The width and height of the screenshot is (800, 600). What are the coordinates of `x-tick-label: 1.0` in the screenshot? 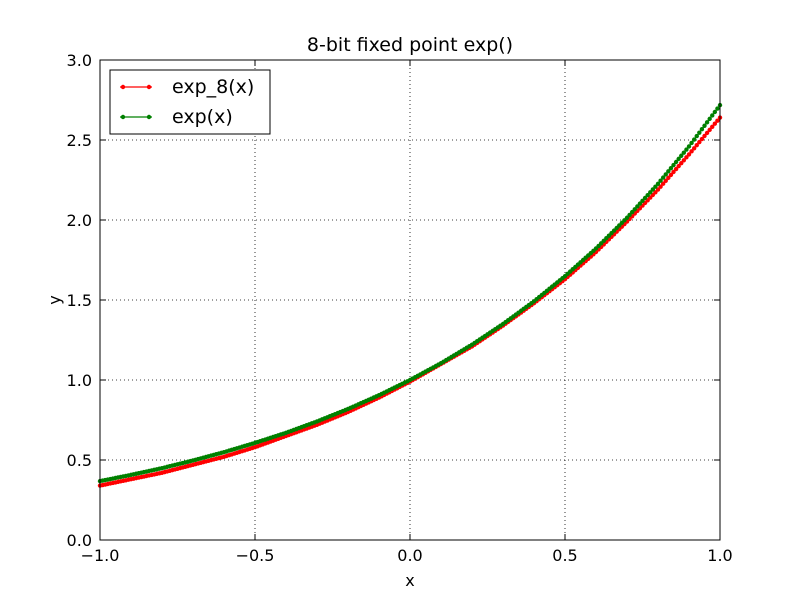 It's located at (719, 555).